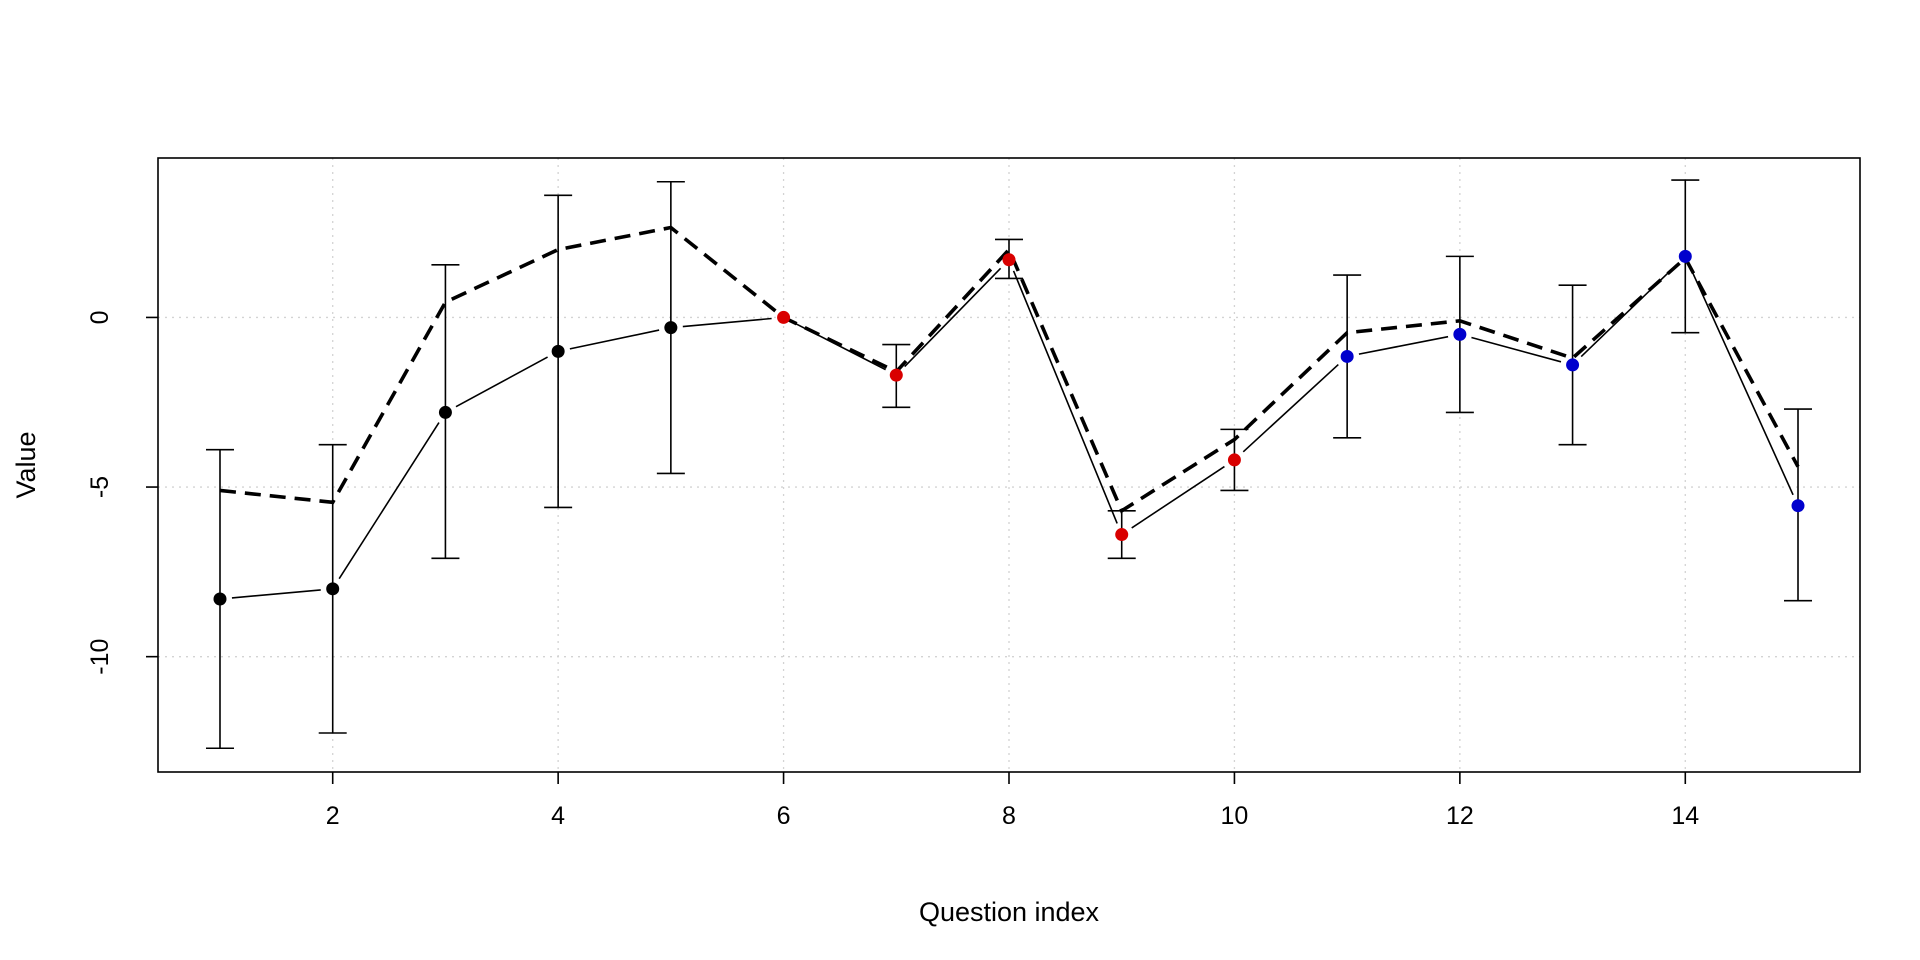 Image resolution: width=1920 pixels, height=960 pixels. Describe the element at coordinates (1009, 816) in the screenshot. I see `x-tick-label: 8` at that location.